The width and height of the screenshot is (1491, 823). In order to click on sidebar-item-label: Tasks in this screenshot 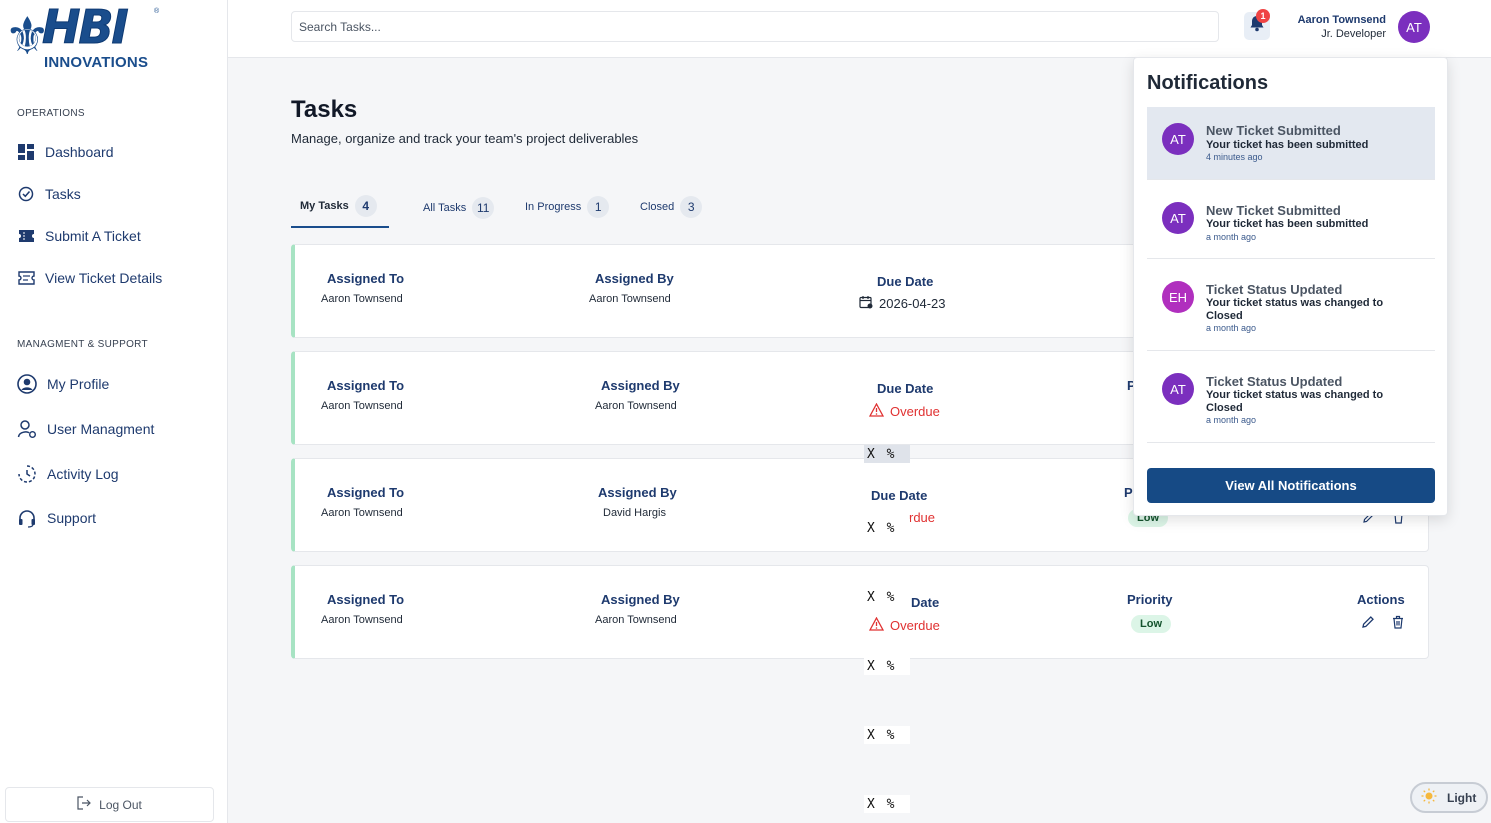, I will do `click(63, 194)`.